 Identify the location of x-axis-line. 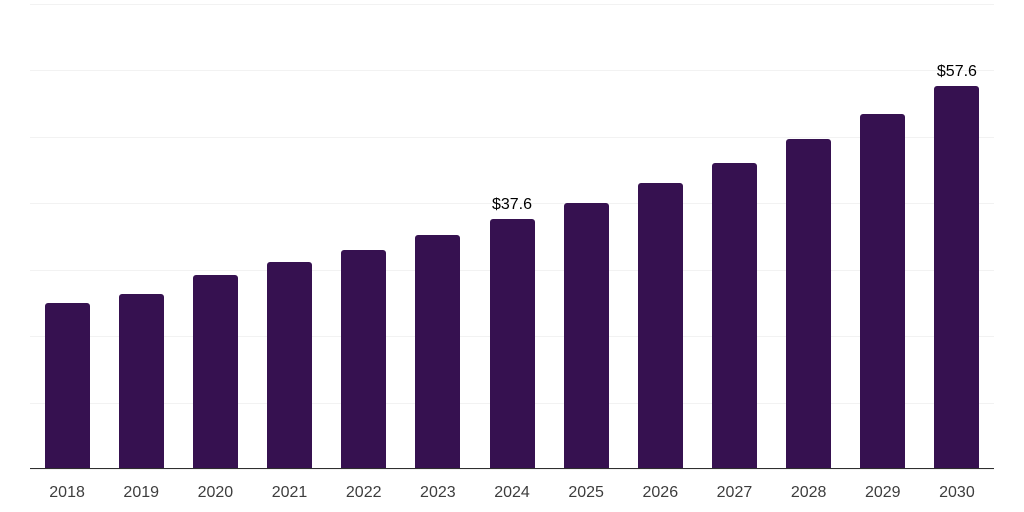
(512, 468).